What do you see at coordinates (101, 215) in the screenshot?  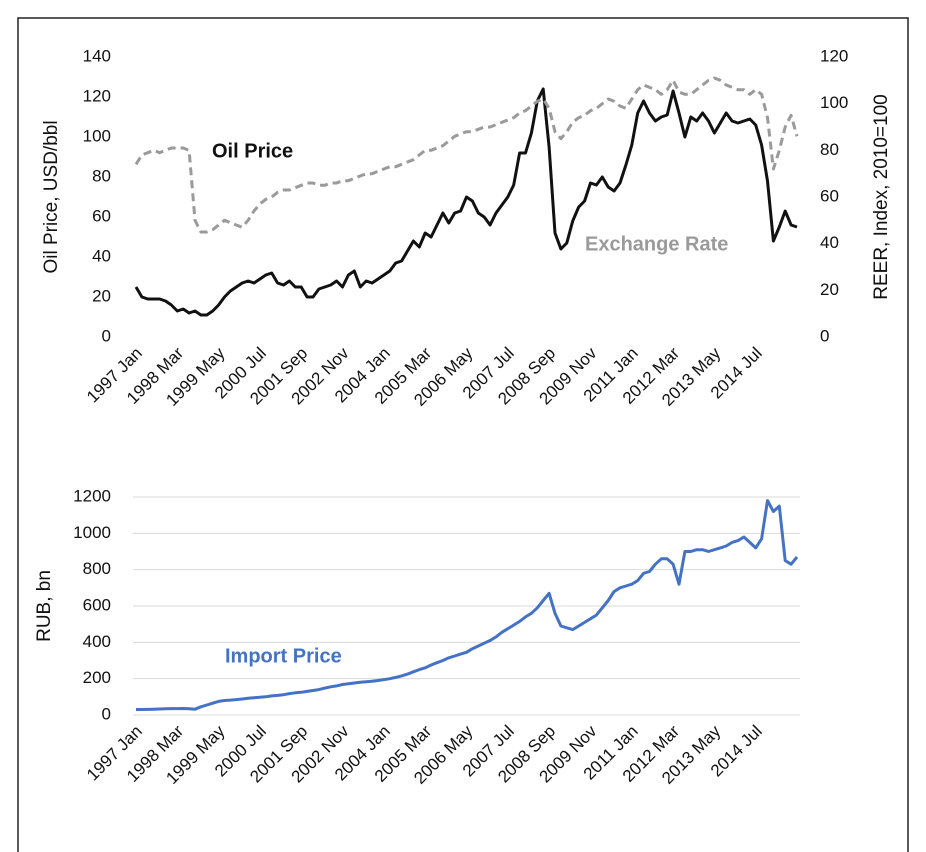 I see `y-tick-label: 60` at bounding box center [101, 215].